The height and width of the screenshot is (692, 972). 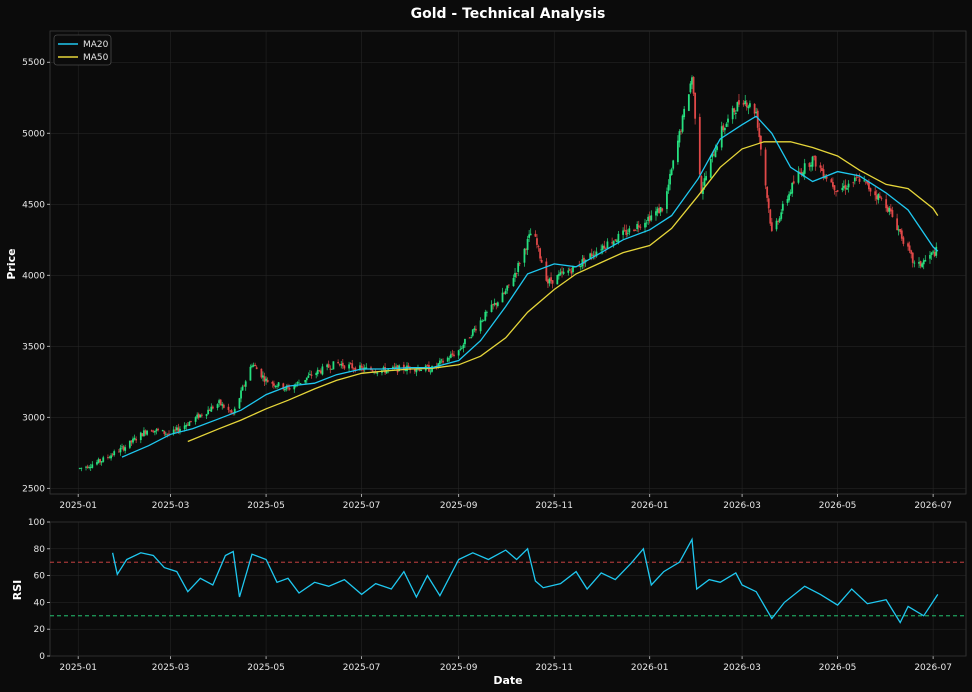 I want to click on price-x-tick-label: 2026-03, so click(x=742, y=506).